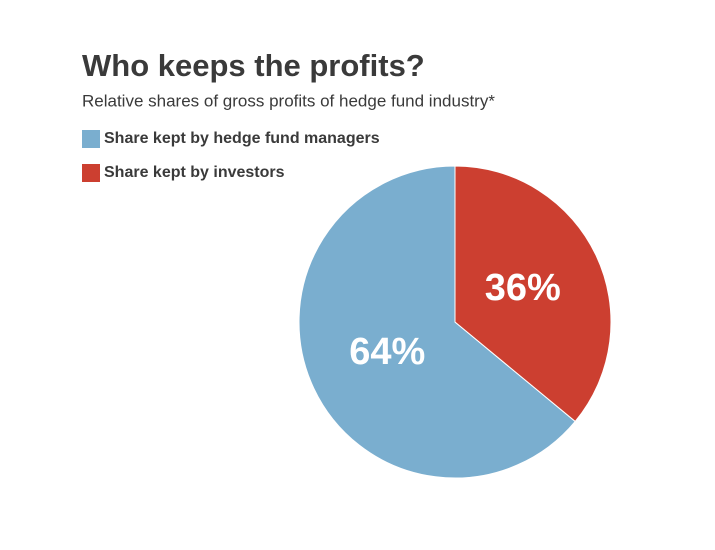 The height and width of the screenshot is (550, 715). Describe the element at coordinates (253, 65) in the screenshot. I see `chart-title: Who keeps the profits?` at that location.